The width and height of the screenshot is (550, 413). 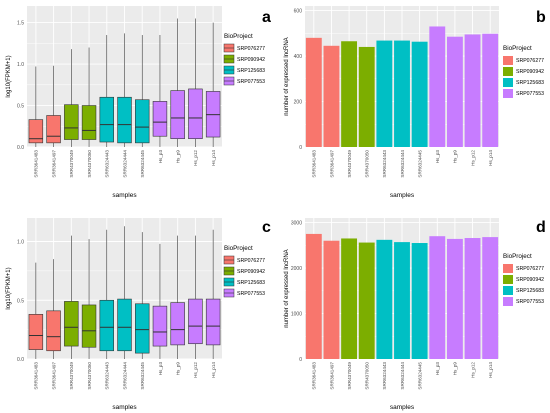 I want to click on bar-Hs_p14, so click(x=490, y=90).